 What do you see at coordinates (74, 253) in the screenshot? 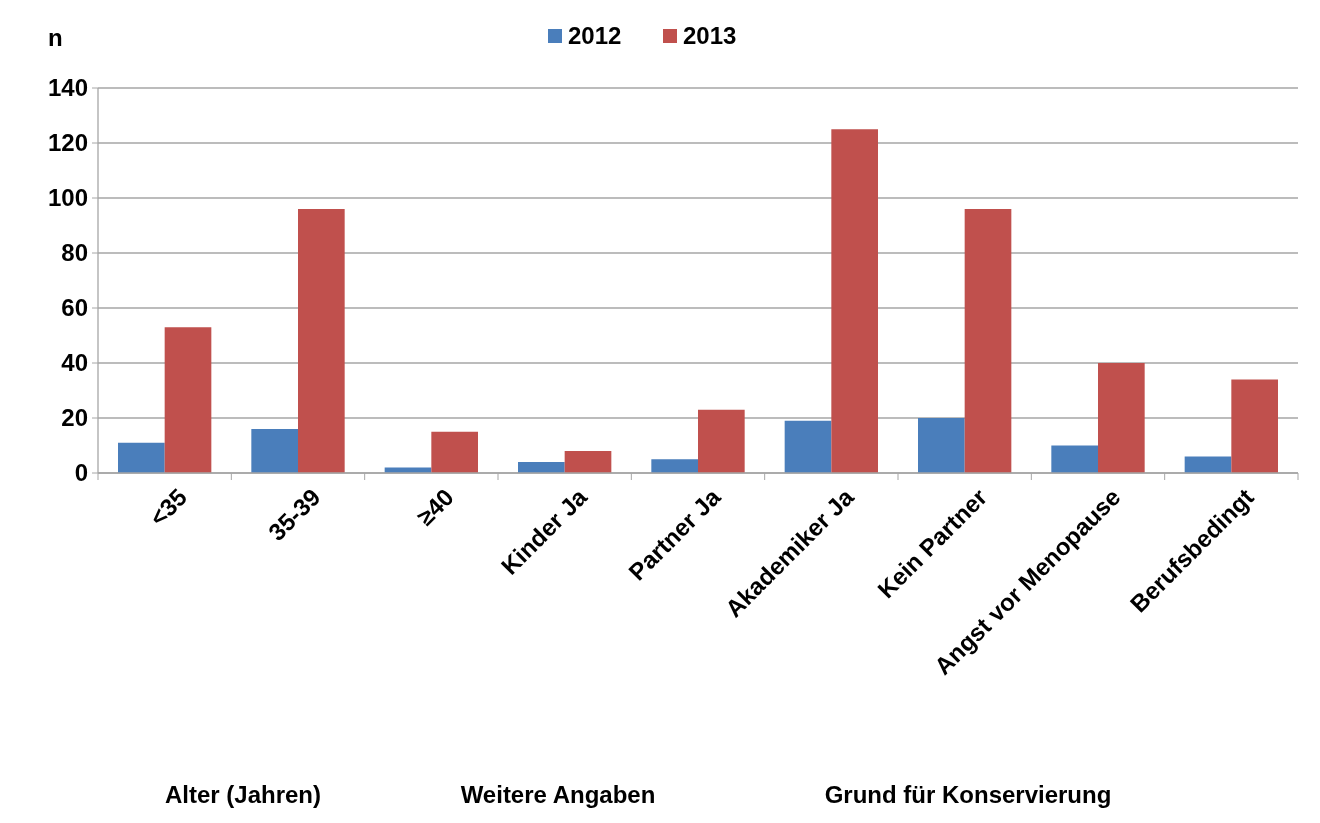
I see `y-tick-label: 80` at bounding box center [74, 253].